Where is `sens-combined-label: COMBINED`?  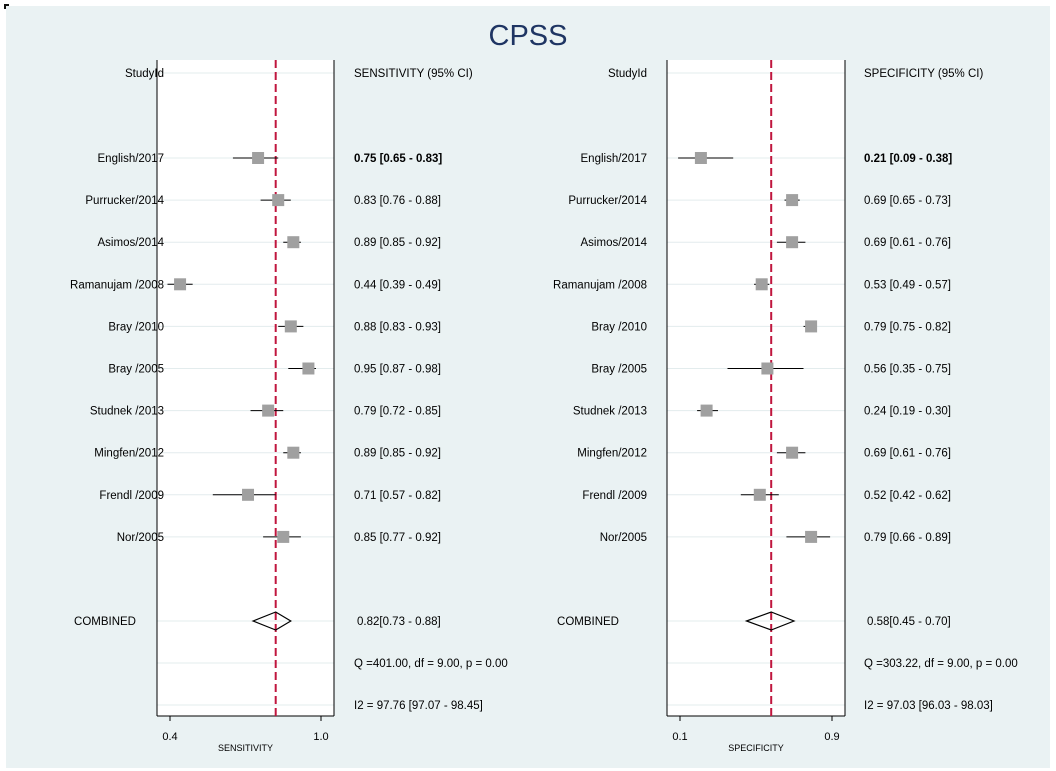 sens-combined-label: COMBINED is located at coordinates (105, 622).